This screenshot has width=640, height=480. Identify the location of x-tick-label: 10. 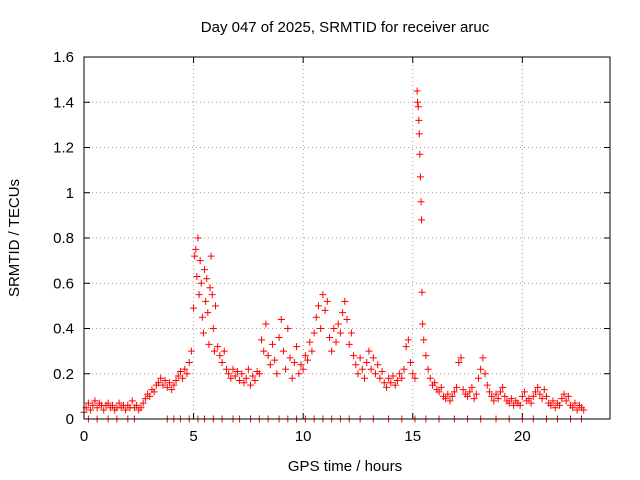
(303, 436).